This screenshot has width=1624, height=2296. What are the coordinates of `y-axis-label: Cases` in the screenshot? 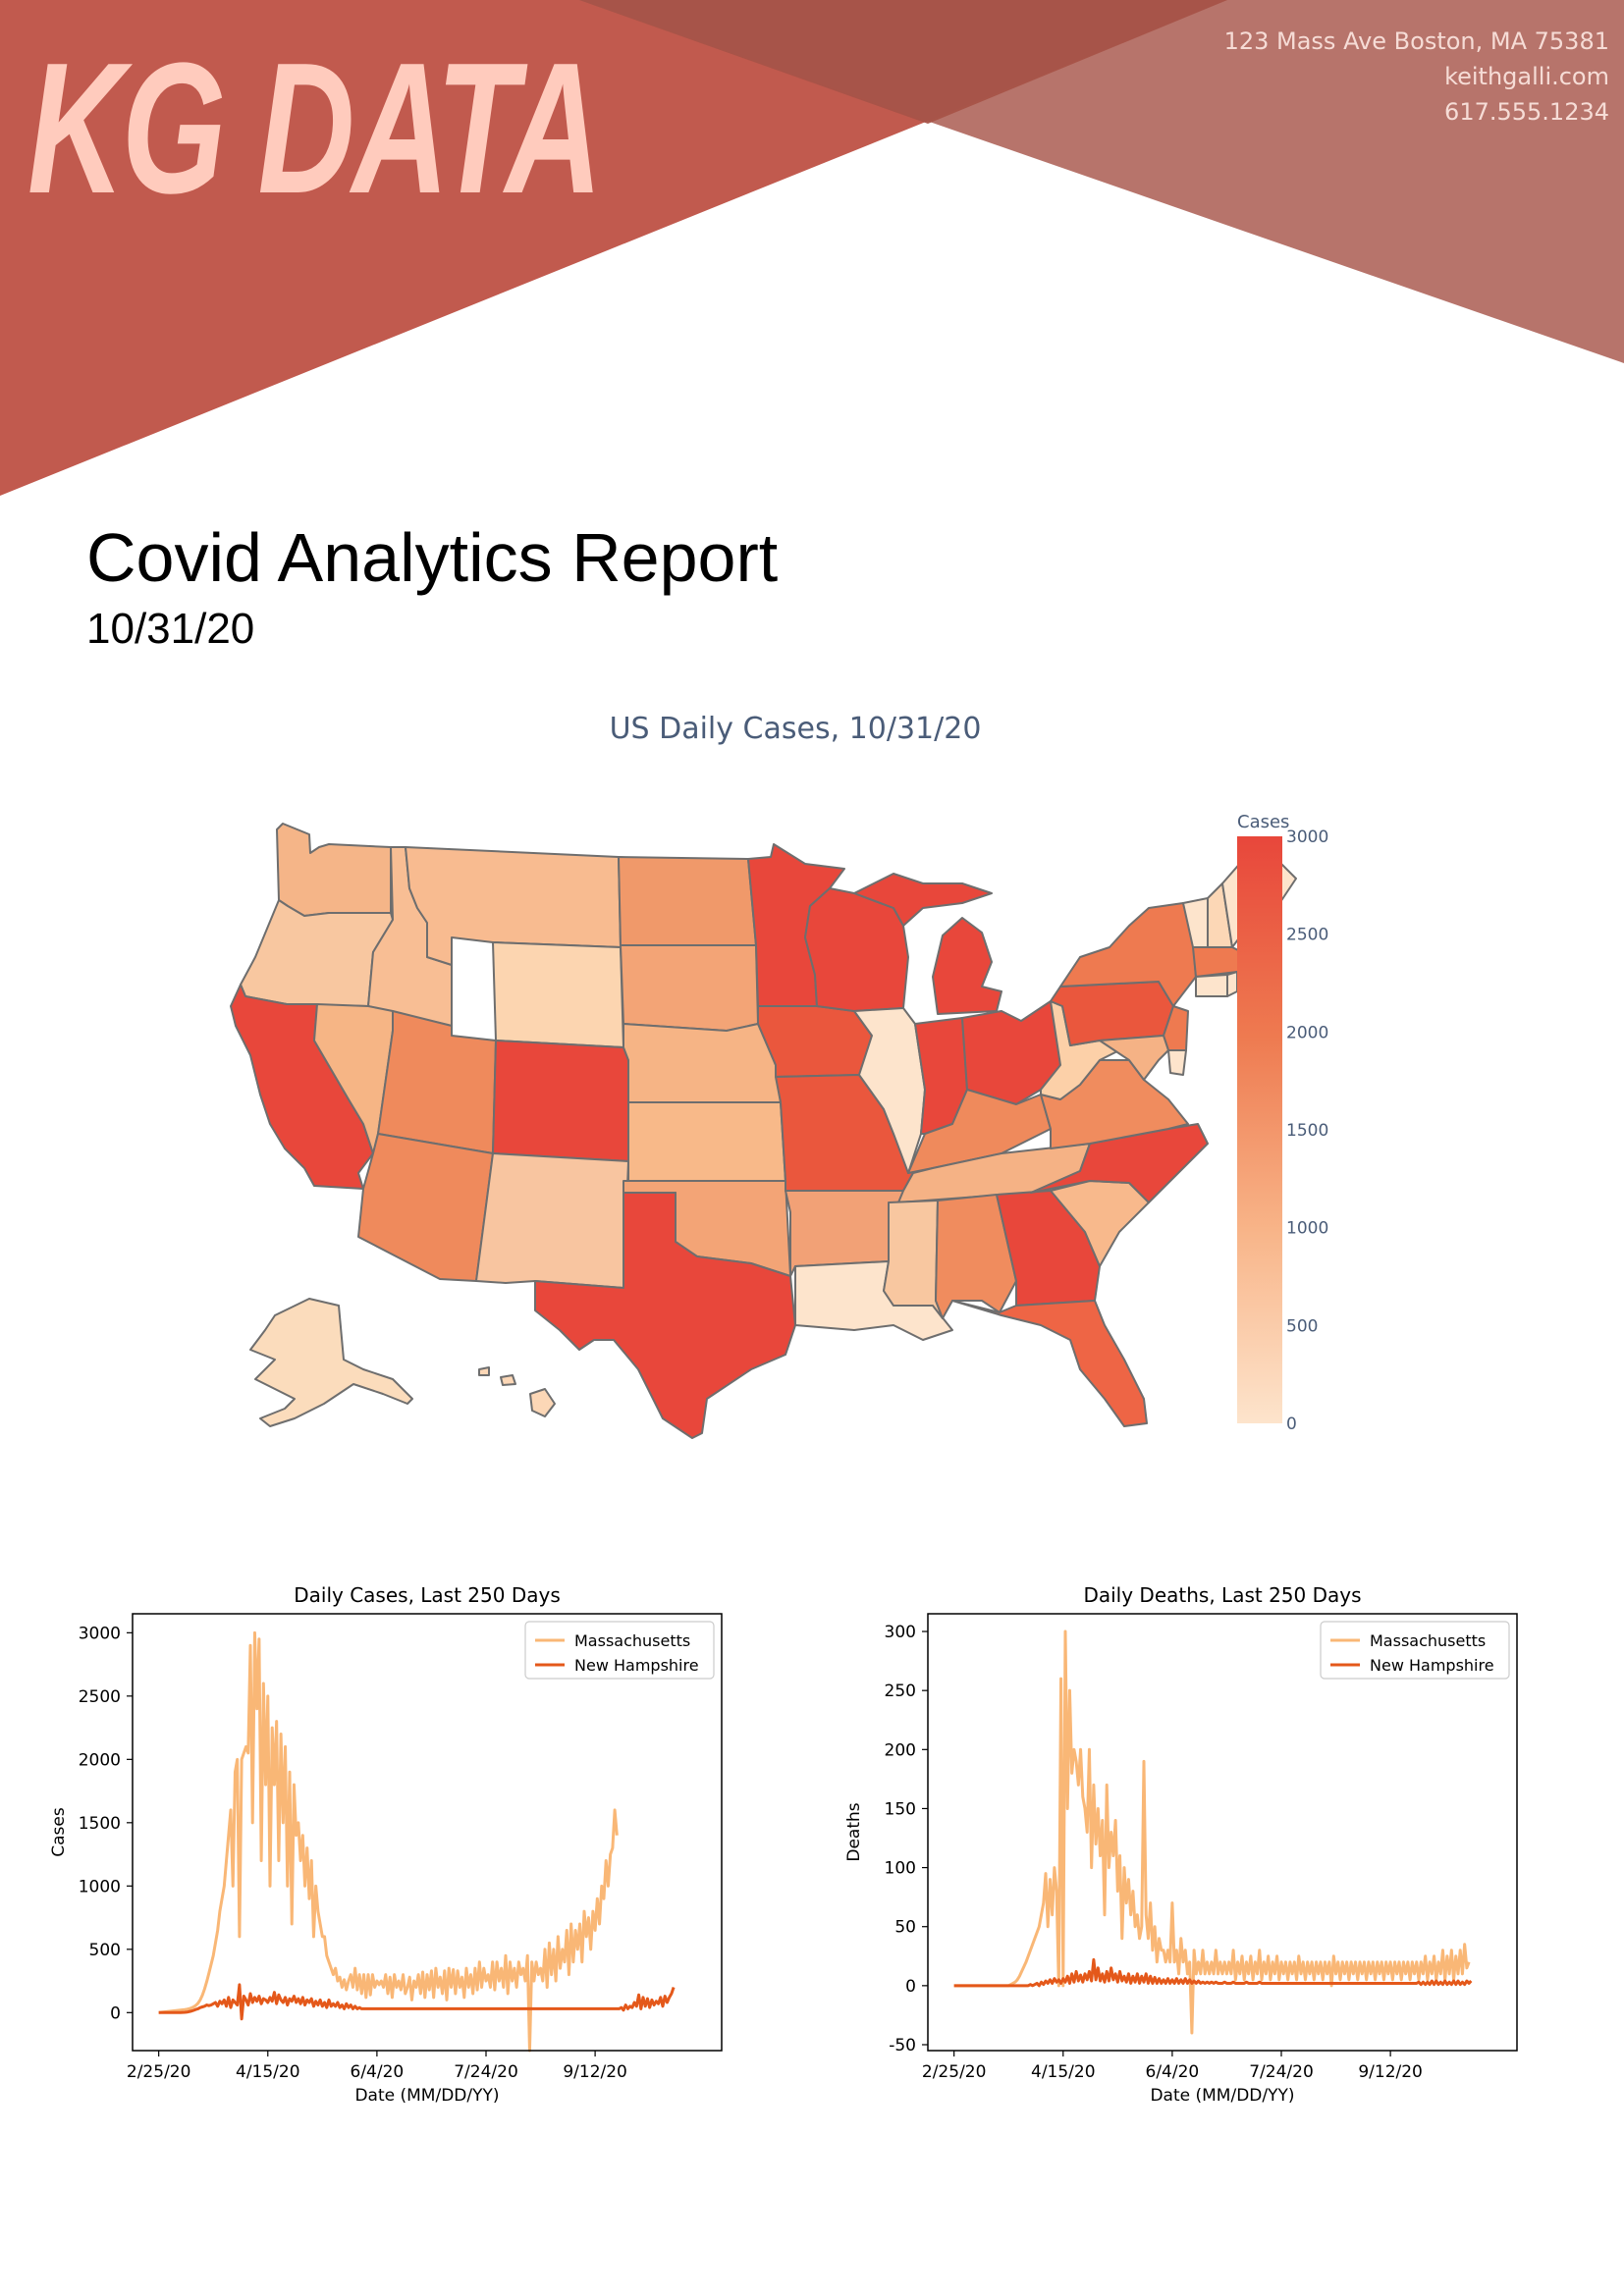 It's located at (59, 1832).